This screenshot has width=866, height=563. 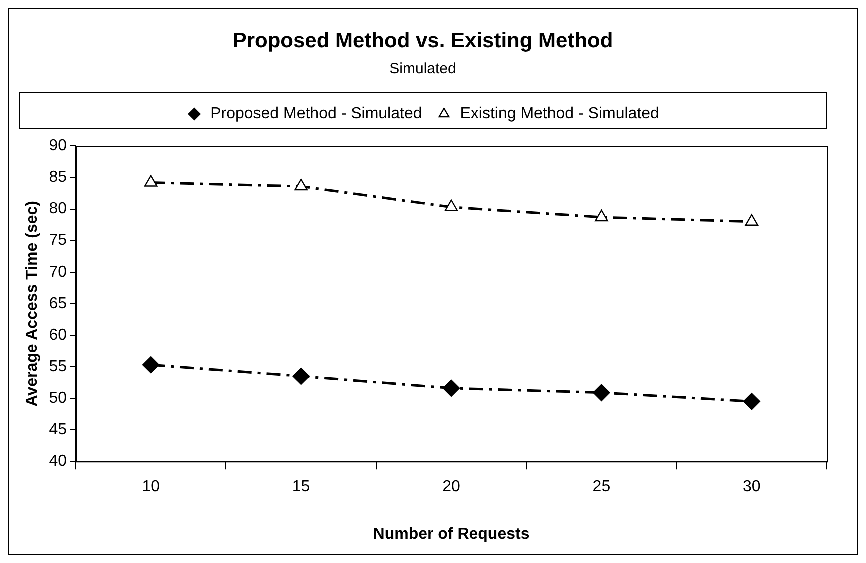 I want to click on y-tick-label: 65, so click(x=58, y=303).